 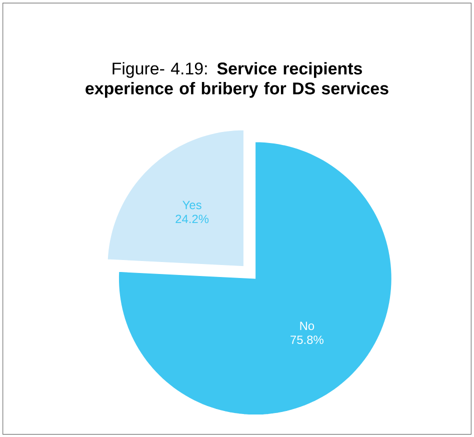 What do you see at coordinates (307, 326) in the screenshot?
I see `slice-label: No` at bounding box center [307, 326].